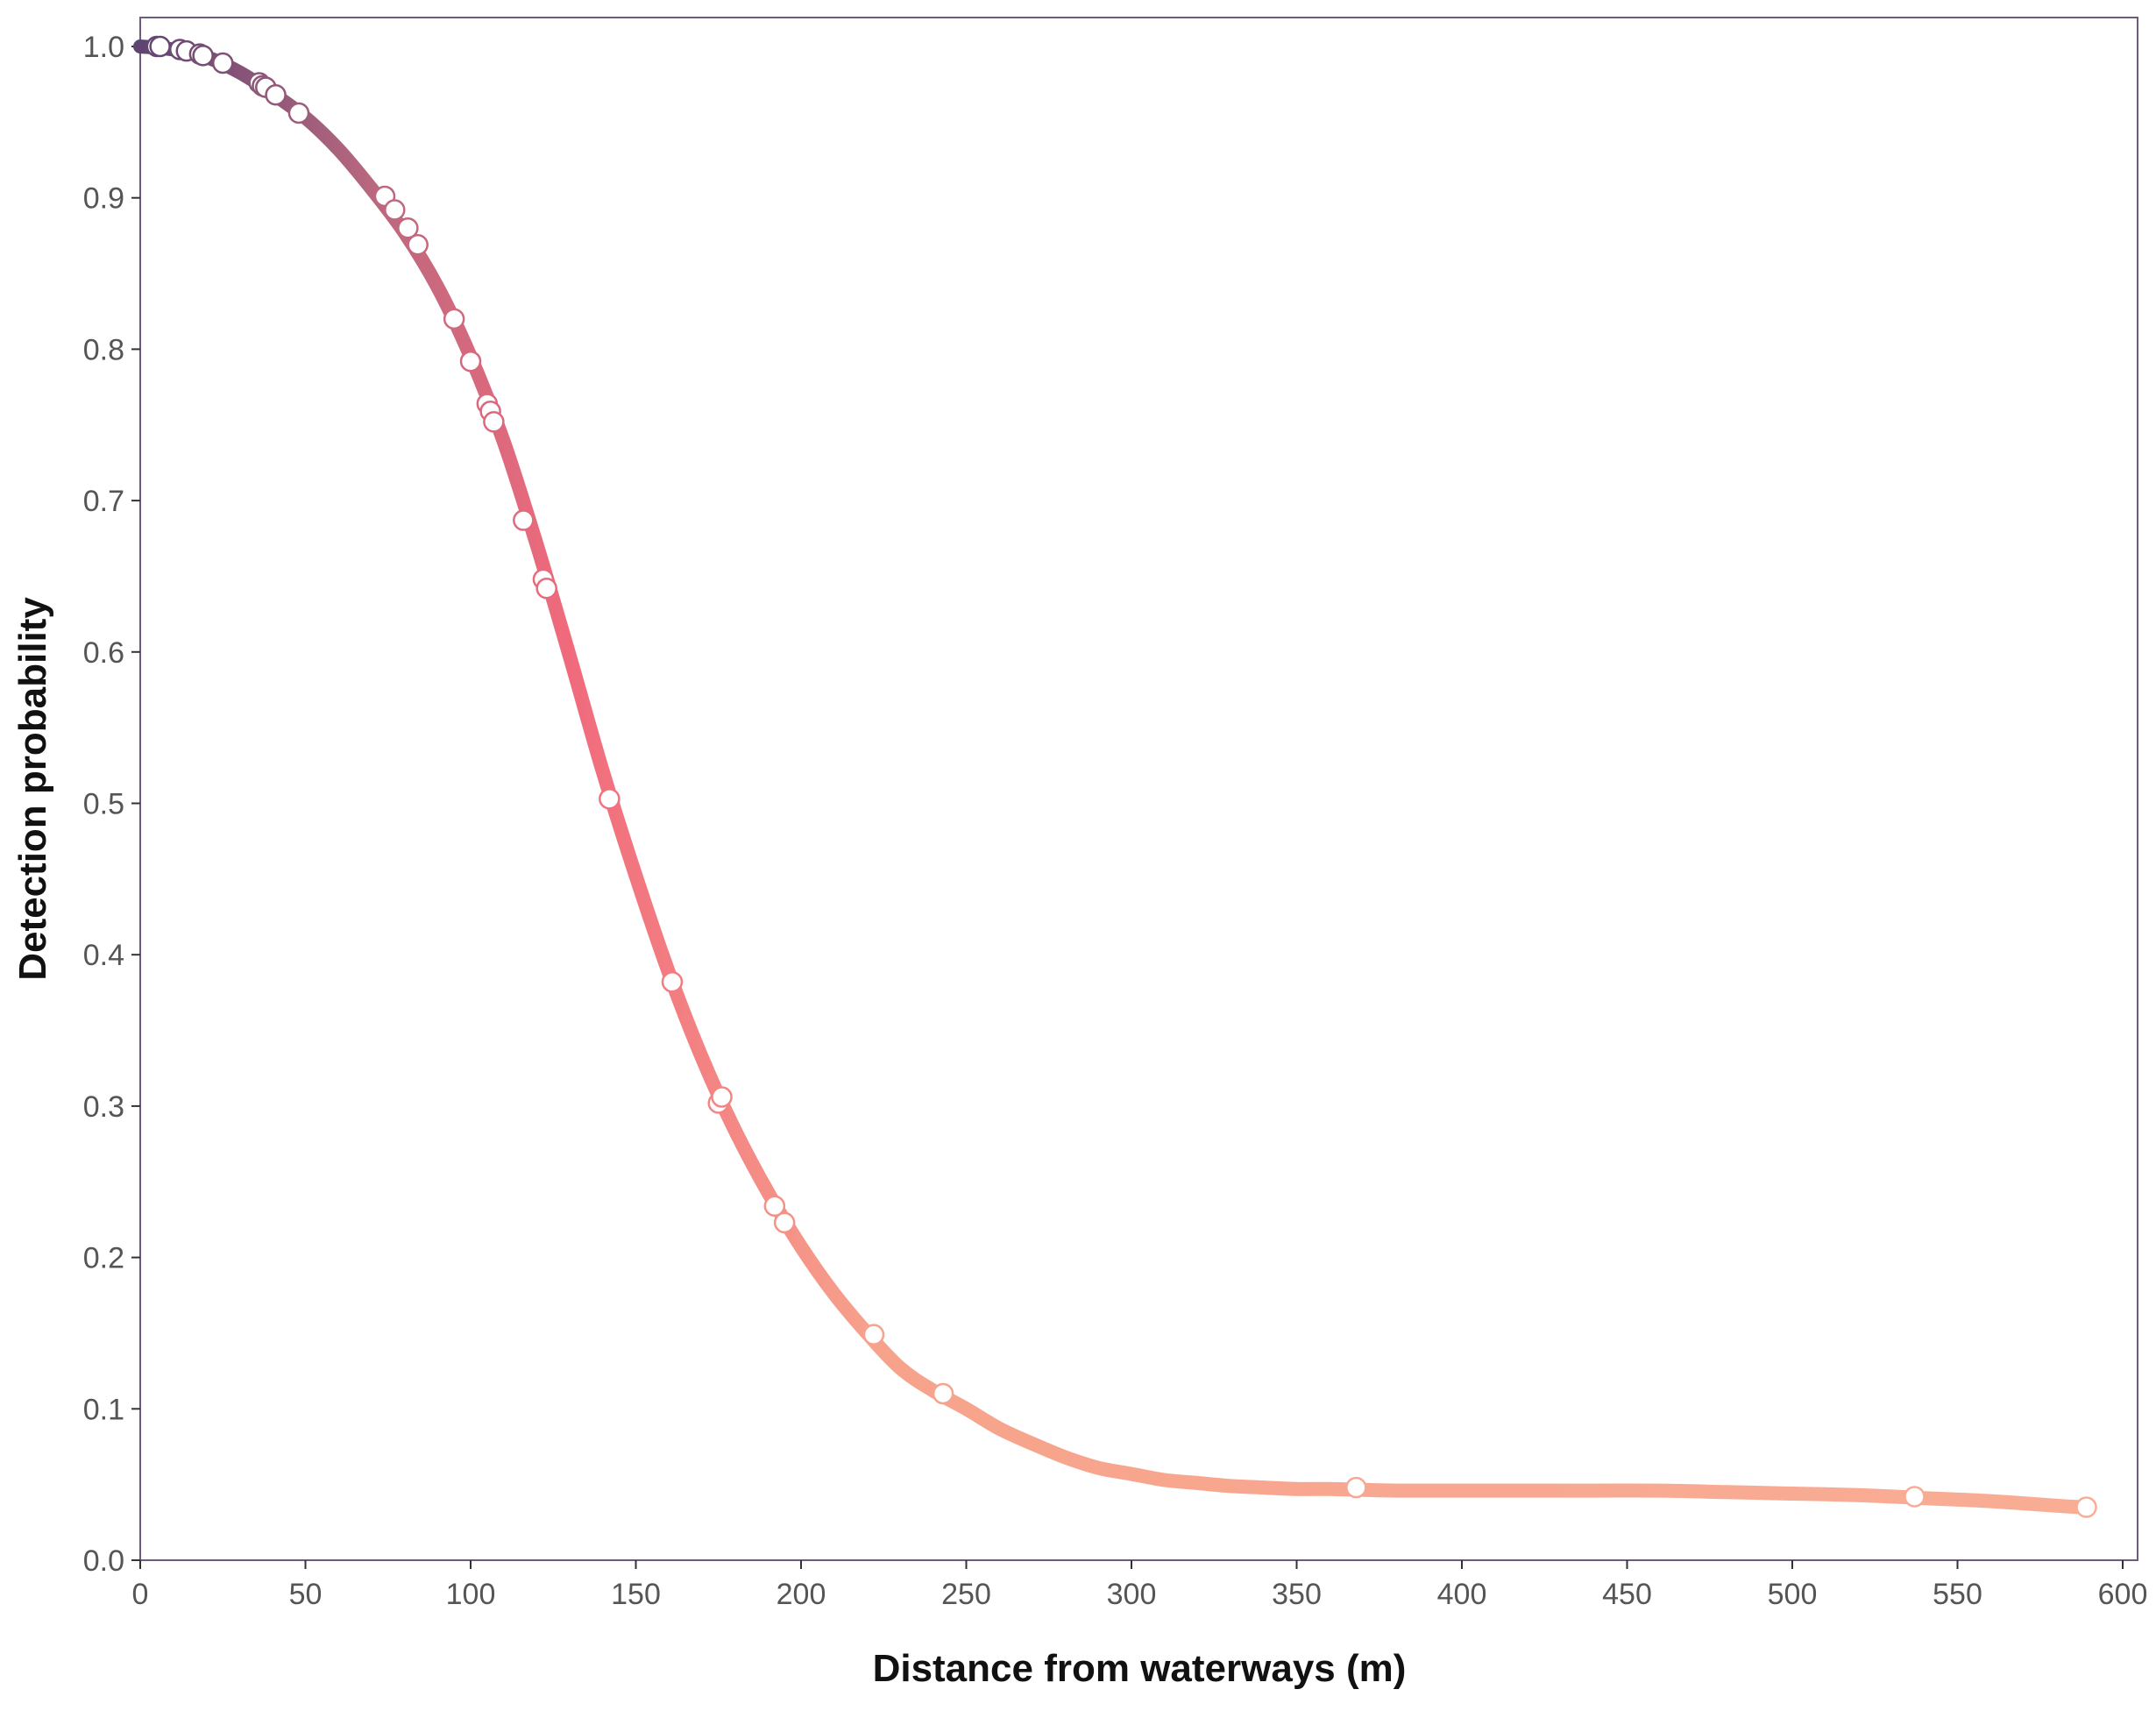  What do you see at coordinates (104, 1409) in the screenshot?
I see `y-tick-label: 0.1` at bounding box center [104, 1409].